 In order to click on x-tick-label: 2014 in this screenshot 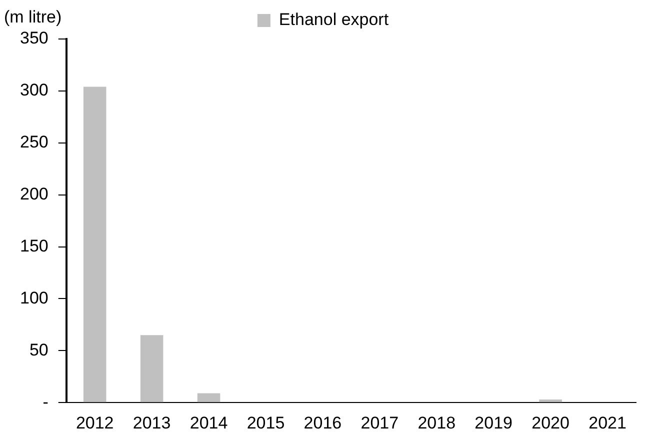, I will do `click(209, 422)`.